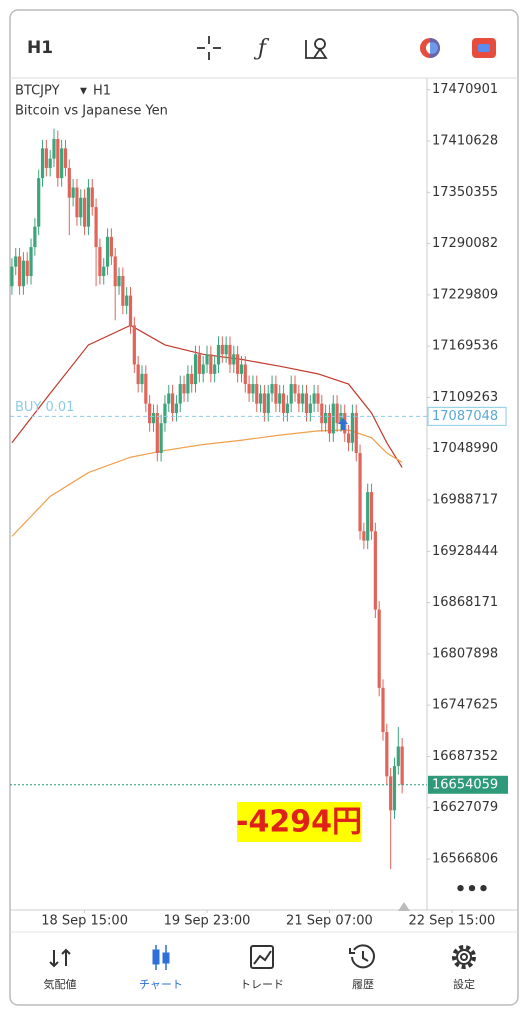 This screenshot has height=1028, width=531. I want to click on timeframe-button: H1, so click(40, 48).